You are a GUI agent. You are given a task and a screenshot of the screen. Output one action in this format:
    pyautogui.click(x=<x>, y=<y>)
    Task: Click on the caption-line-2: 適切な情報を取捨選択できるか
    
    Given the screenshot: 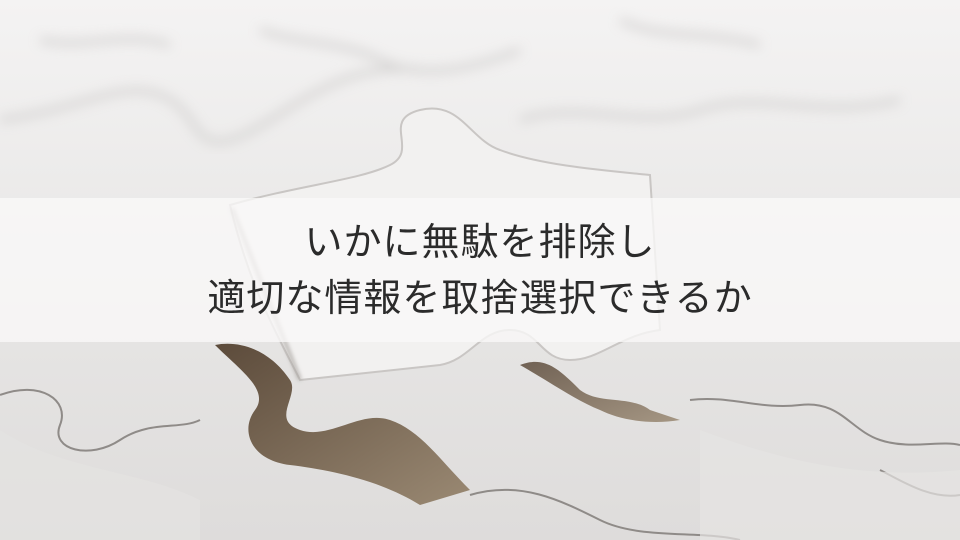 What is the action you would take?
    pyautogui.click(x=480, y=298)
    